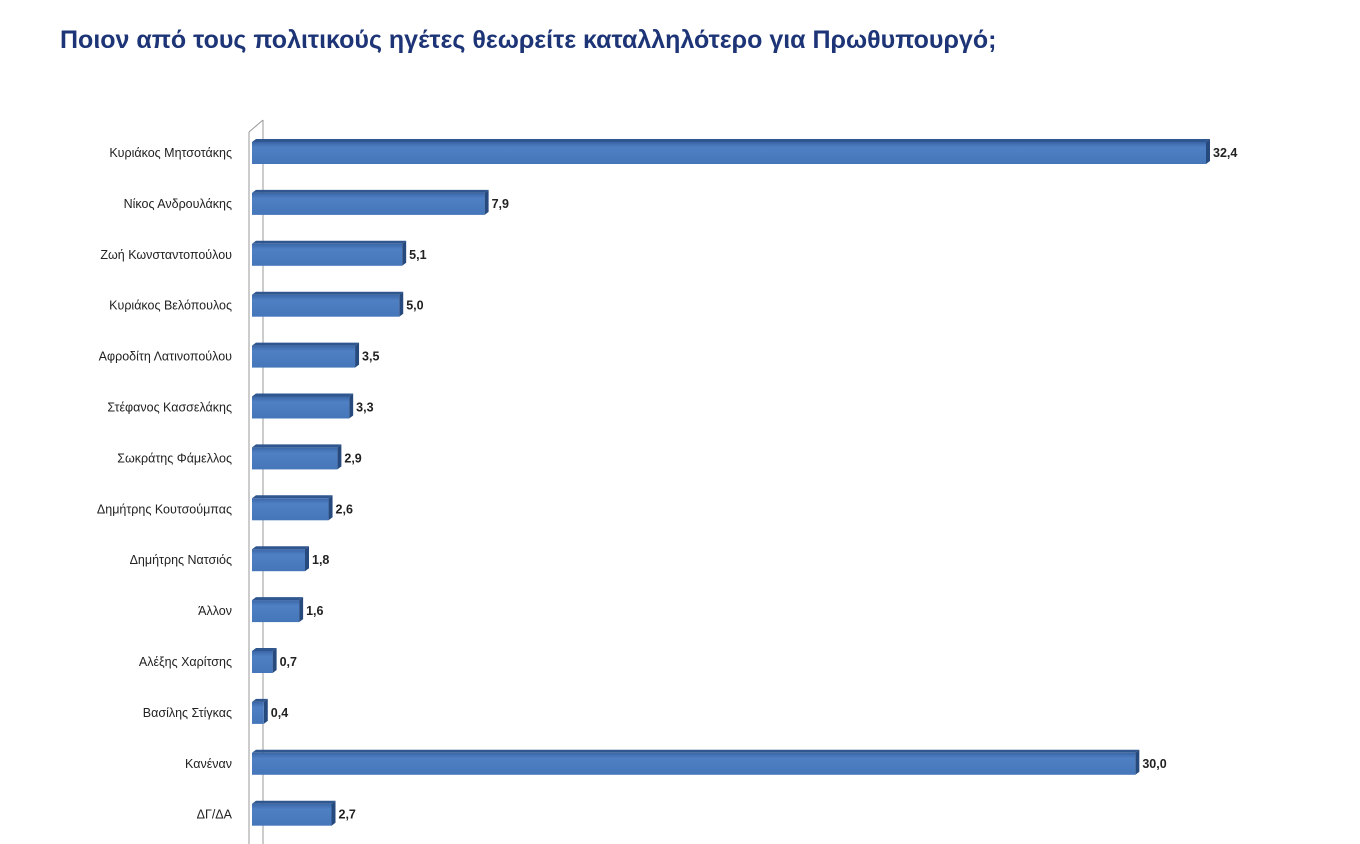 The height and width of the screenshot is (844, 1360). Describe the element at coordinates (174, 458) in the screenshot. I see `category-label: Σωκράτης Φάμελλος` at that location.